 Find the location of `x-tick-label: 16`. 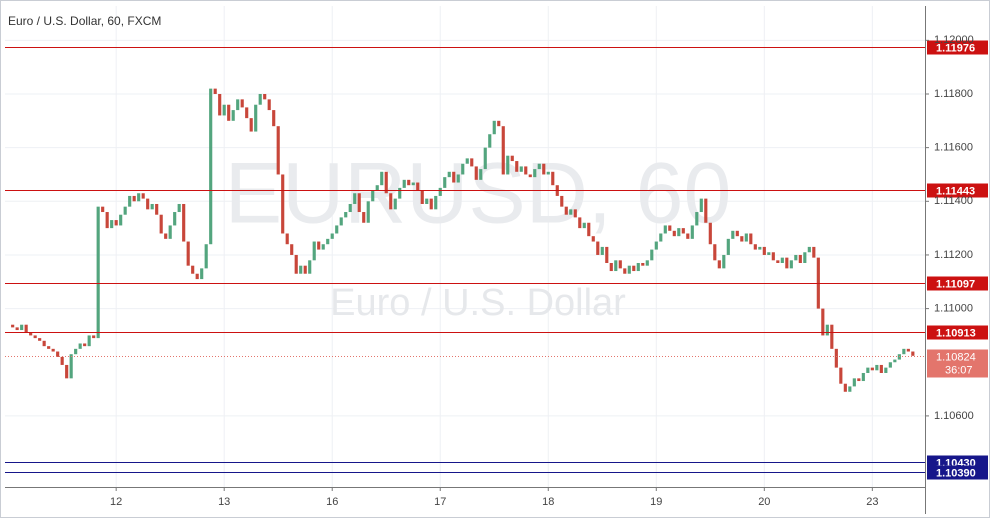

x-tick-label: 16 is located at coordinates (332, 502).